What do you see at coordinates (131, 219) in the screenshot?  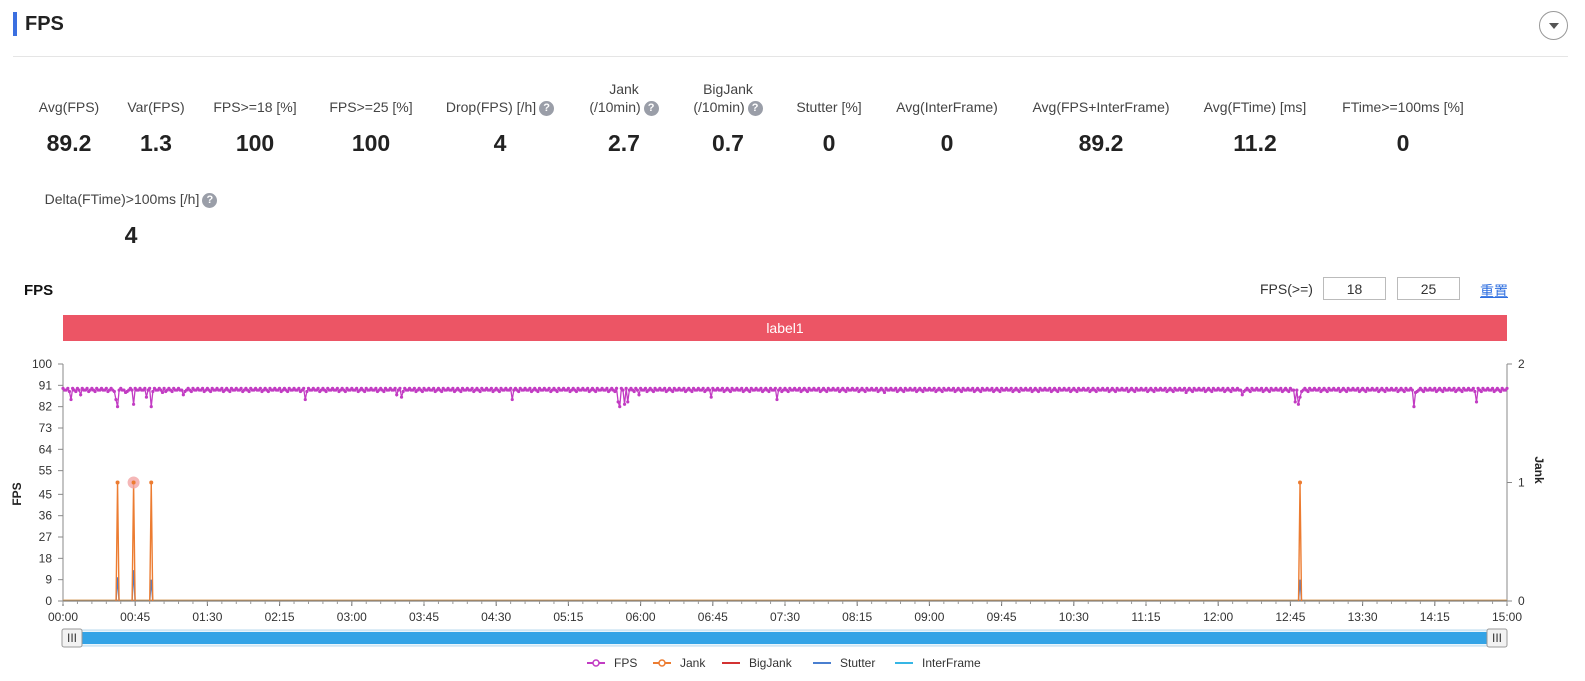 I see `metric-delta-ftime: Delta(FTime)>100ms [/h]? 4` at bounding box center [131, 219].